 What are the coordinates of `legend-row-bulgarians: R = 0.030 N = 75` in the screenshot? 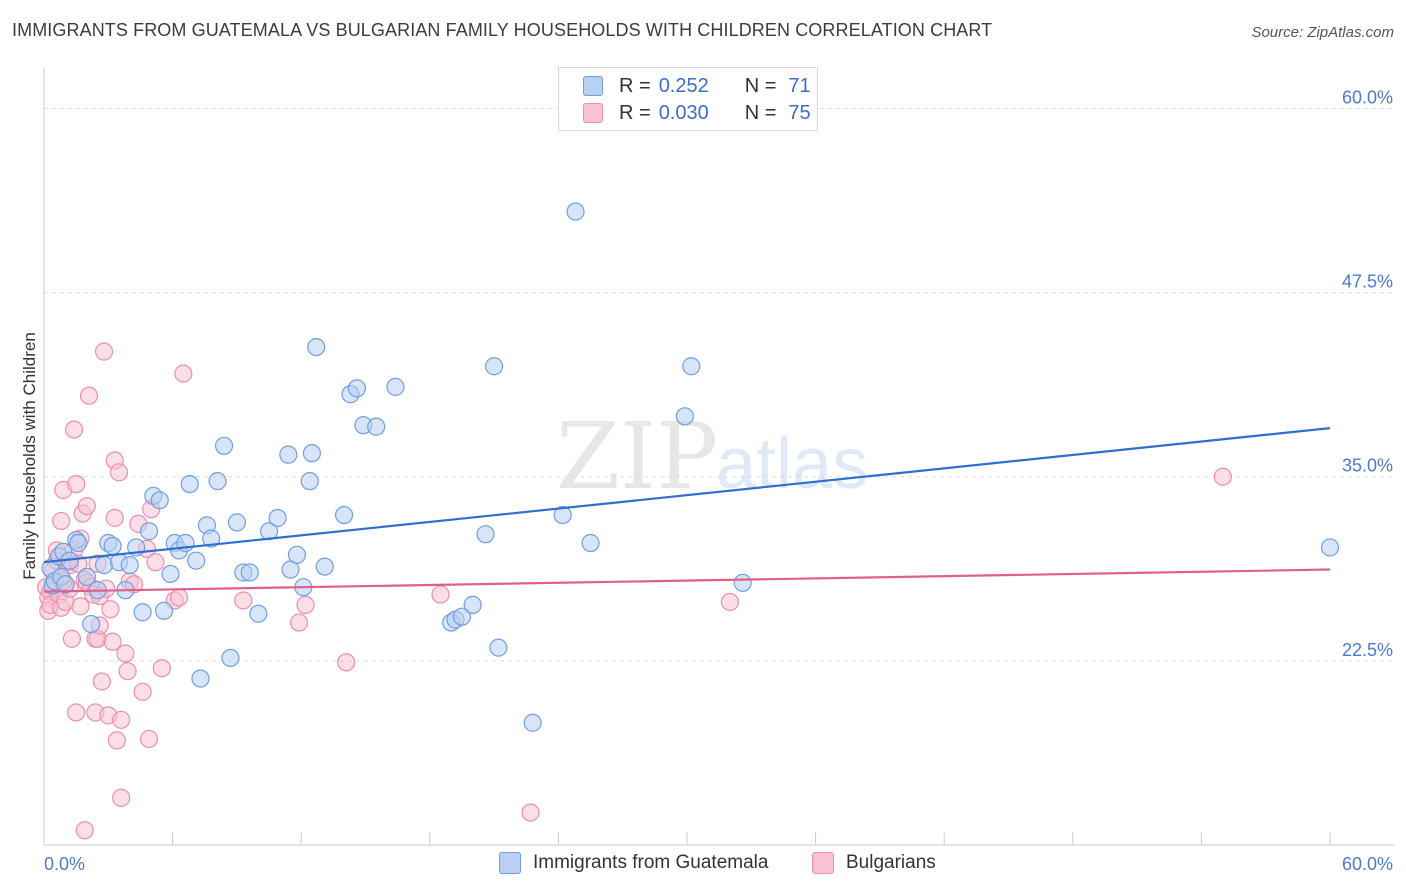 It's located at (697, 113).